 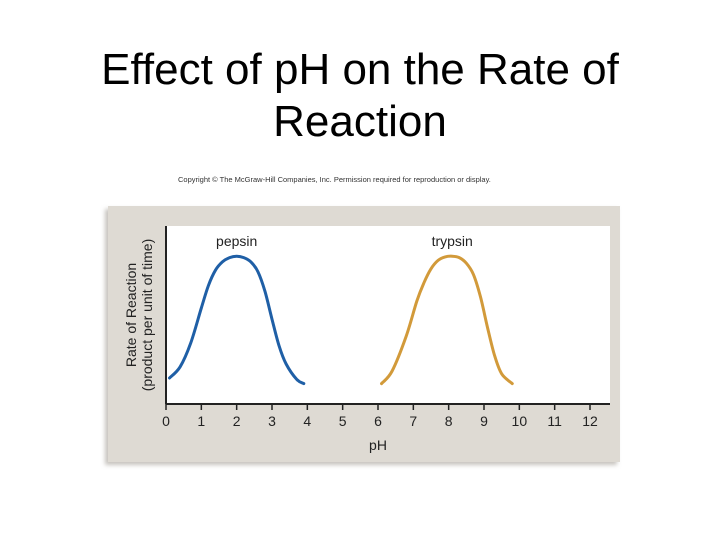 I want to click on series-line-trypsin, so click(x=447, y=320).